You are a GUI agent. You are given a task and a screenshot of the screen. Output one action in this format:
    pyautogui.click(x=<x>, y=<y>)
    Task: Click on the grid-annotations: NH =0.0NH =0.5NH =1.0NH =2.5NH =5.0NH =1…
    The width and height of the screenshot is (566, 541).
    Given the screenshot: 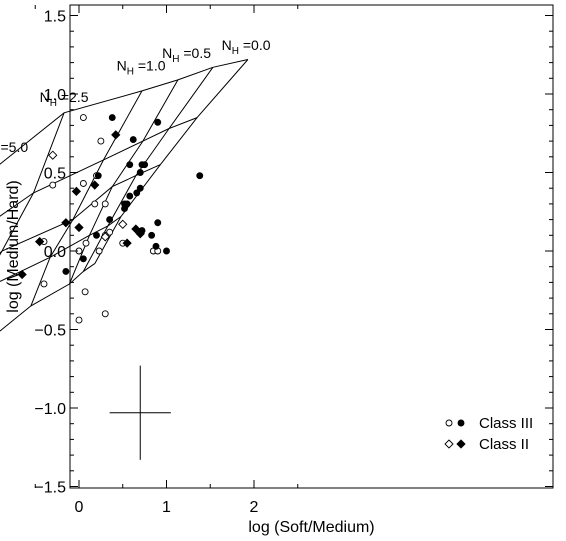 What is the action you would take?
    pyautogui.click(x=135, y=98)
    